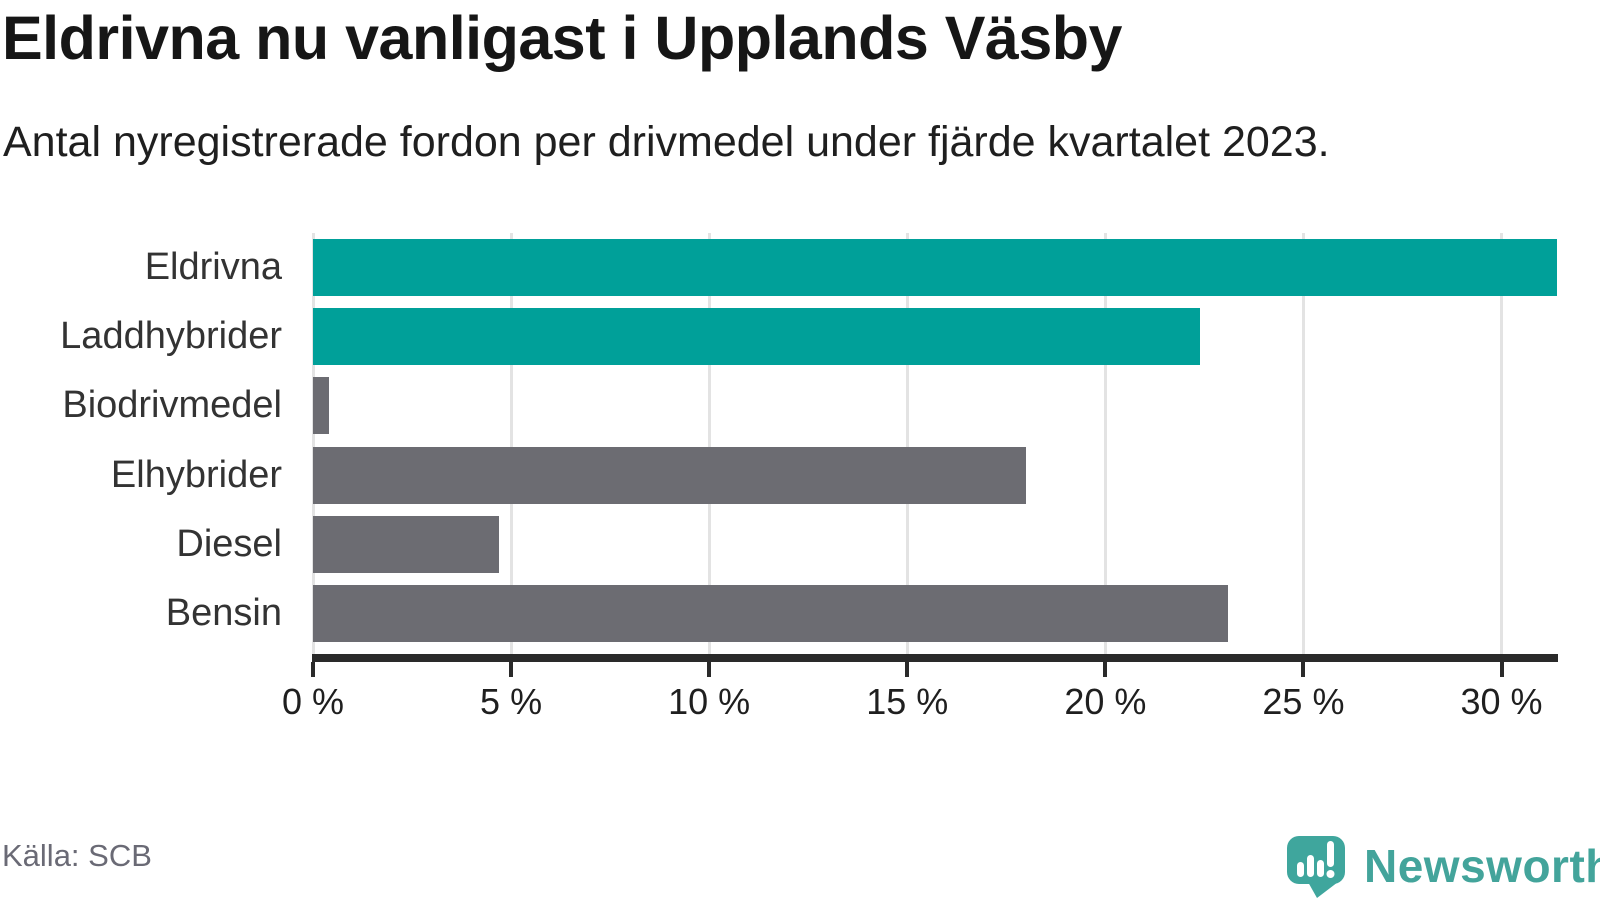 The width and height of the screenshot is (1600, 900). I want to click on category-label-laddhybrider: Laddhybrider, so click(171, 336).